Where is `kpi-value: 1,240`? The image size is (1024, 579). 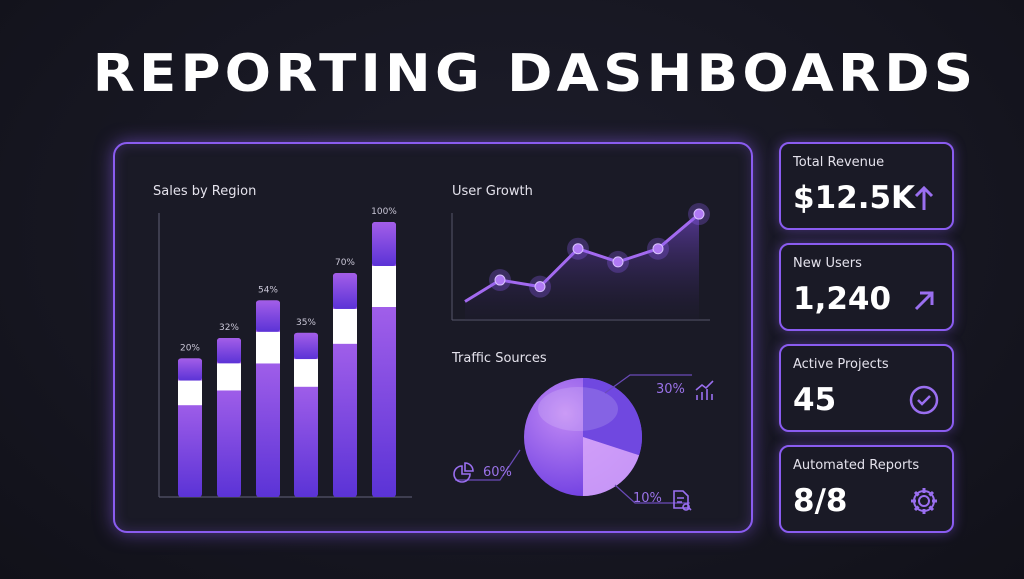 kpi-value: 1,240 is located at coordinates (842, 299).